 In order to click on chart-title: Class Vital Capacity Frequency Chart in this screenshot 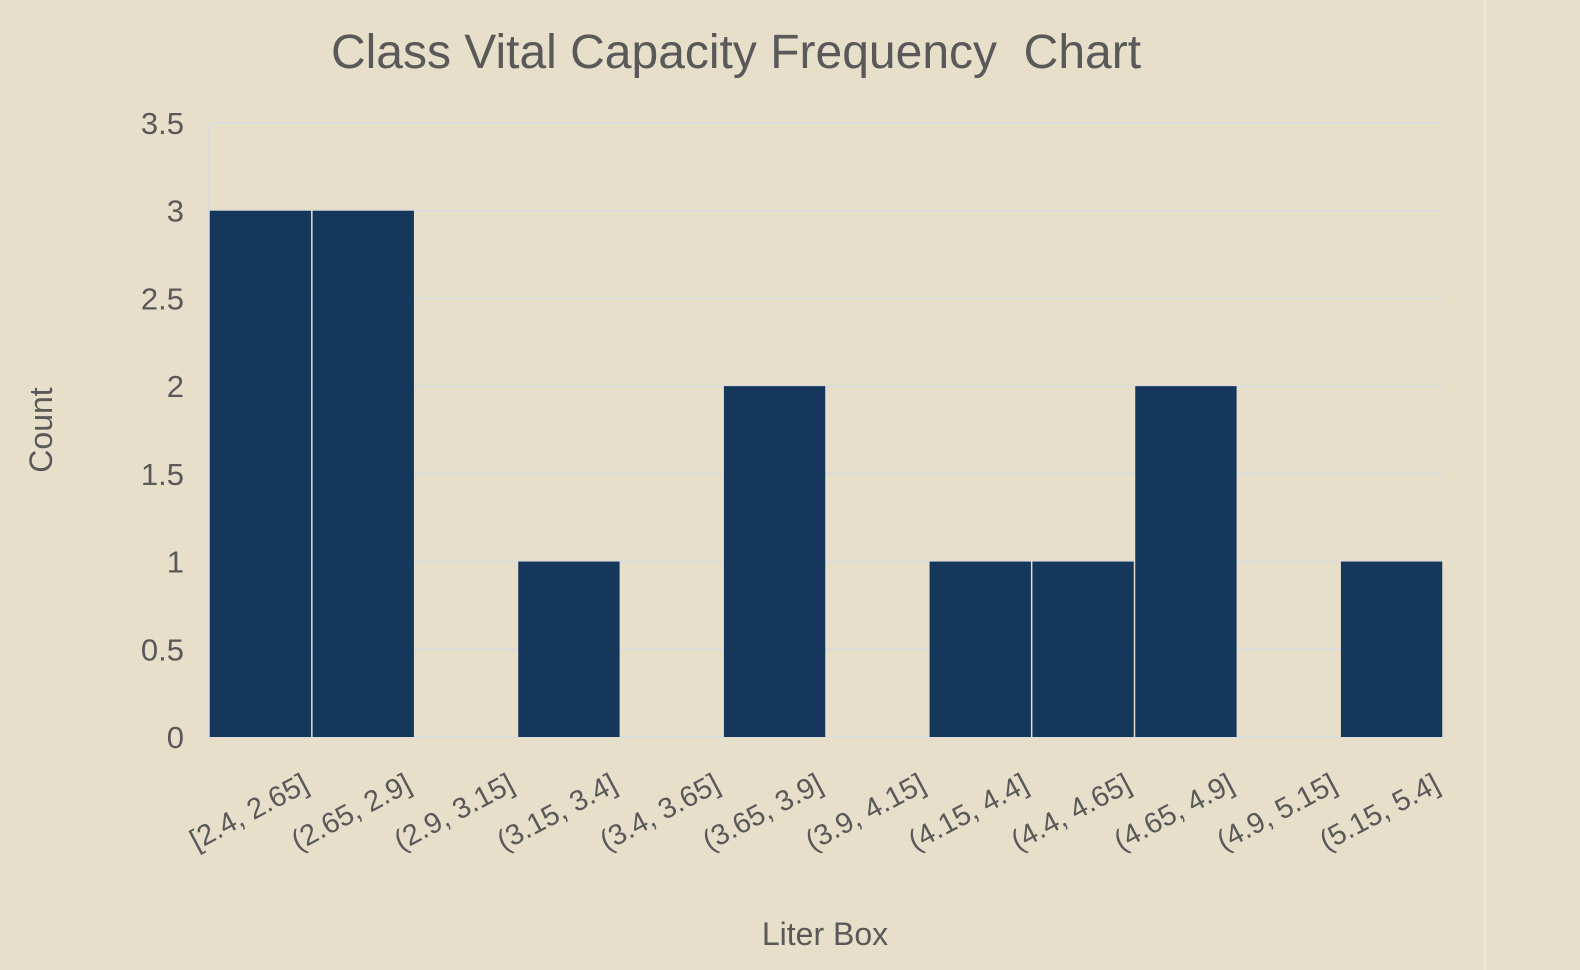, I will do `click(736, 52)`.